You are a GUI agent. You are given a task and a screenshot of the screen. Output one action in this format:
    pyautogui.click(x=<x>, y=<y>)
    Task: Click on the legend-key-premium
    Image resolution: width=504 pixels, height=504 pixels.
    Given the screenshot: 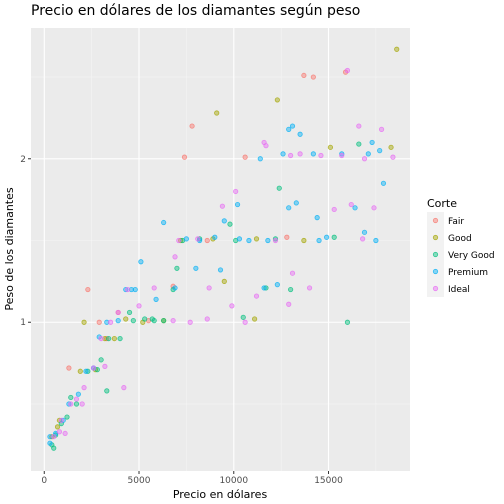 What is the action you would take?
    pyautogui.click(x=435, y=271)
    